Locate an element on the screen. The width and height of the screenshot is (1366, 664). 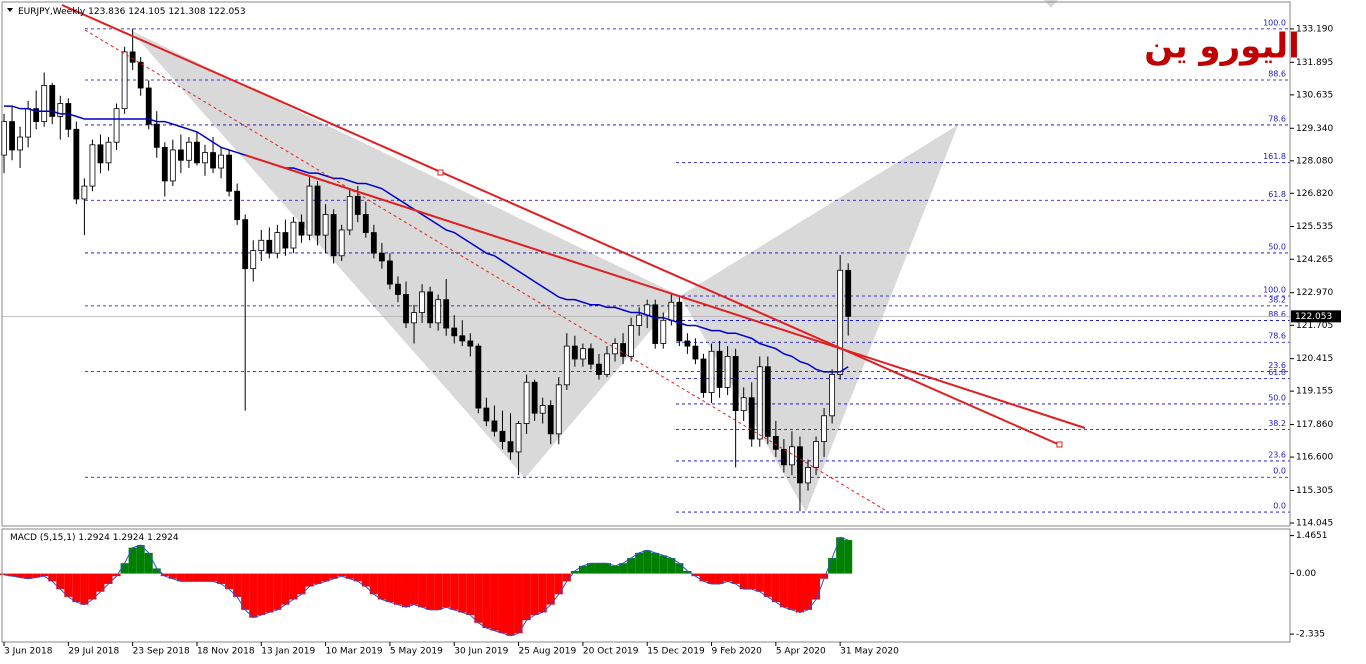
macd-tick-label: 1.4651 is located at coordinates (1312, 536).